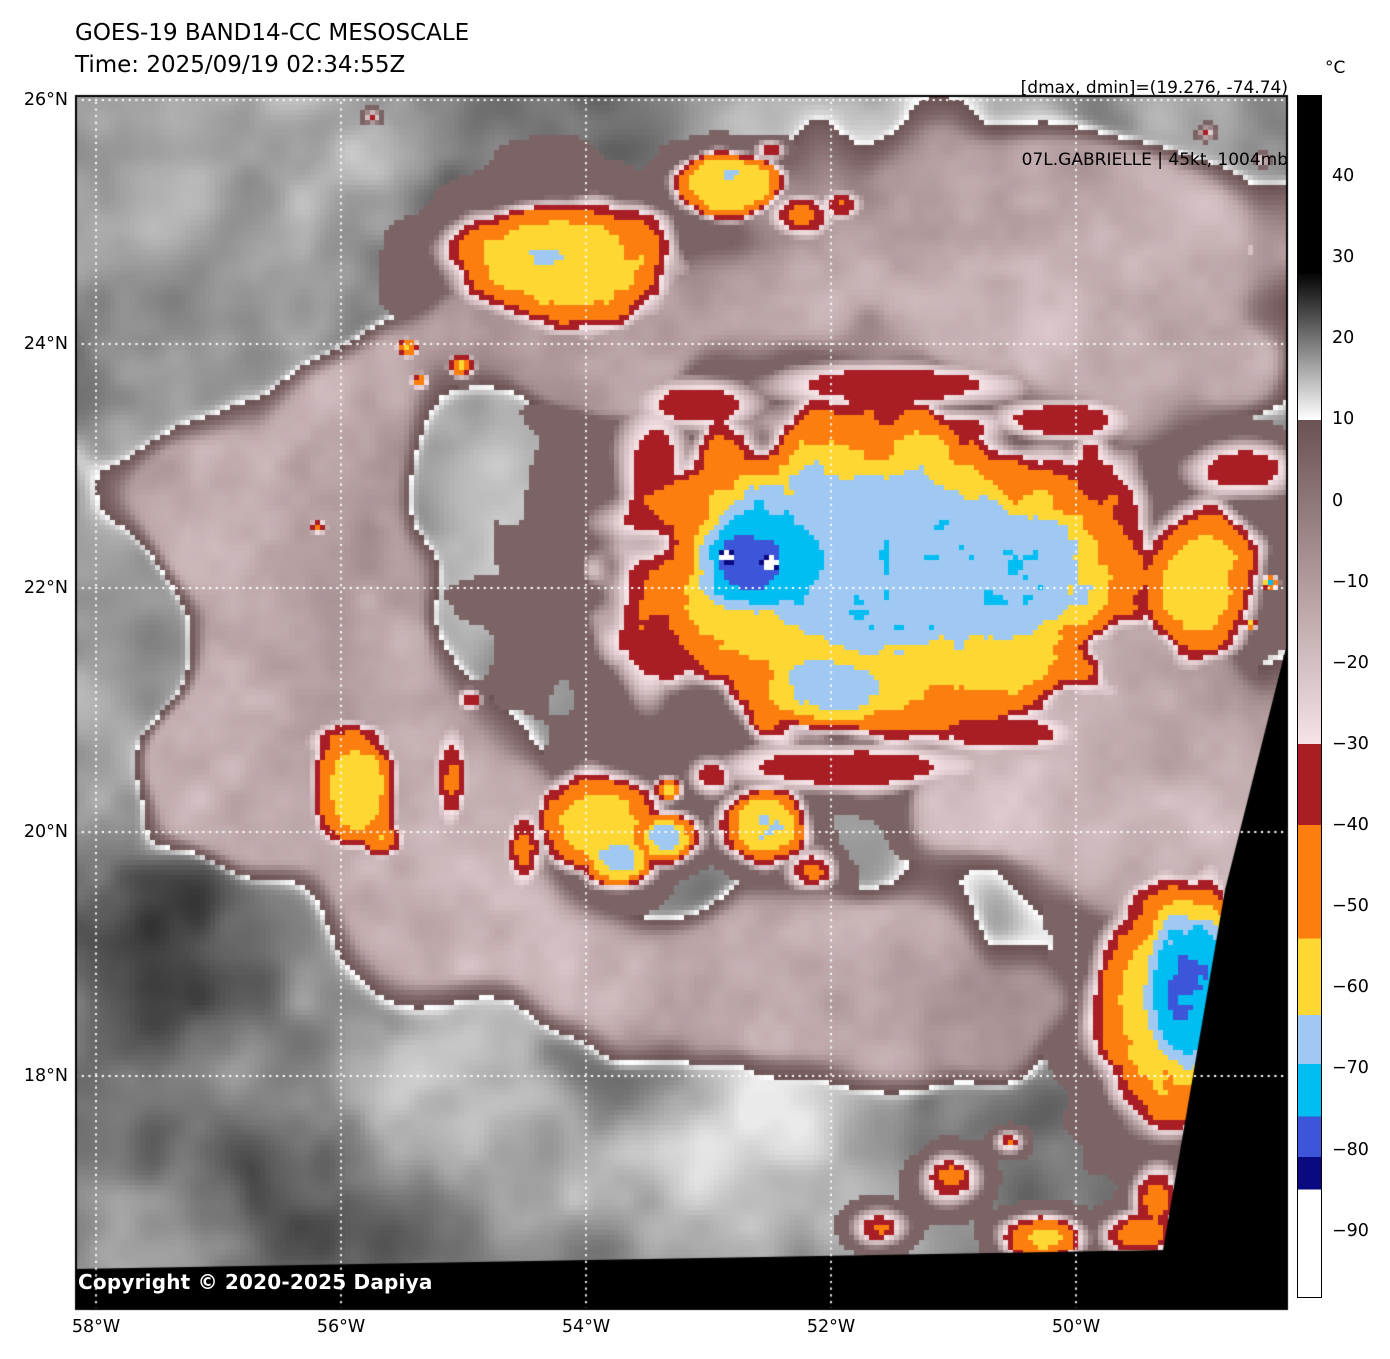 Image resolution: width=1390 pixels, height=1359 pixels. What do you see at coordinates (1343, 257) in the screenshot?
I see `colorbar-tick-label: 30` at bounding box center [1343, 257].